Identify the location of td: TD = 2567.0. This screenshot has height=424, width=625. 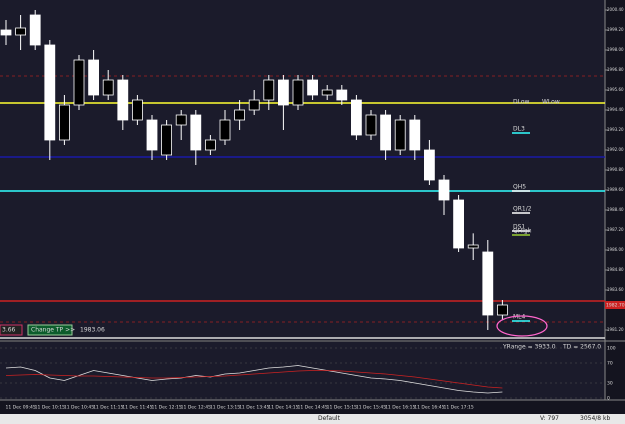
(581, 347).